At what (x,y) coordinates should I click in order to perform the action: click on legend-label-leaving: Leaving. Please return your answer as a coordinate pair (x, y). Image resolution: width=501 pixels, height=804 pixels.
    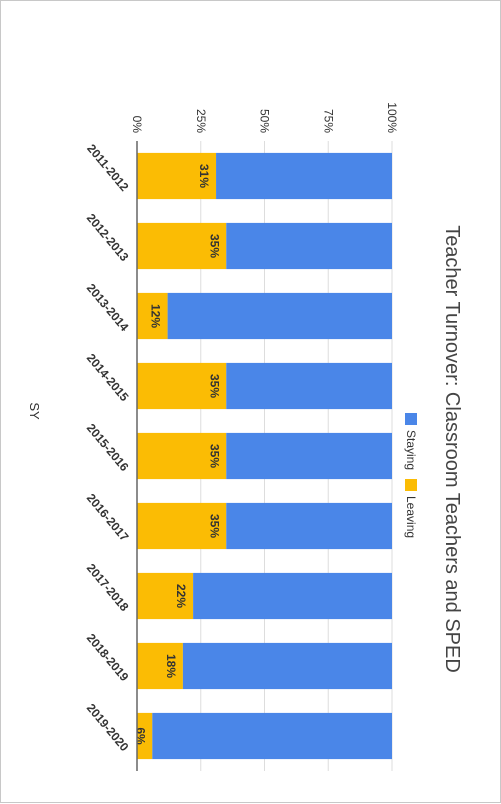
    Looking at the image, I should click on (411, 517).